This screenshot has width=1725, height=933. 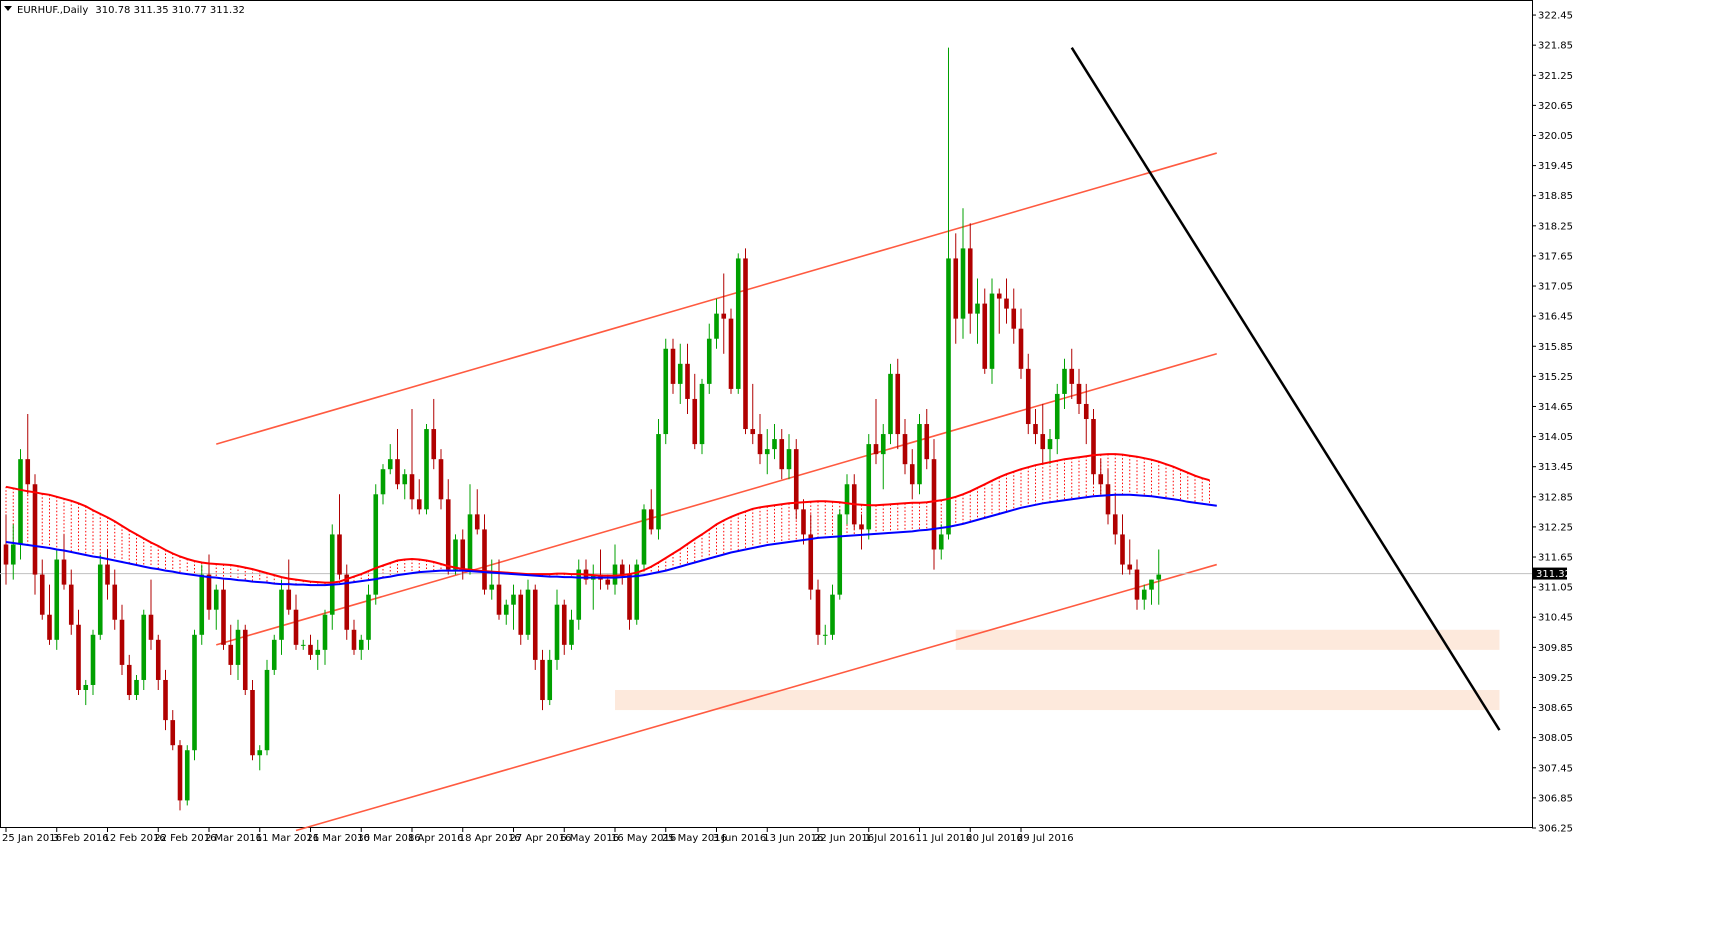 I want to click on x-tick-label: 1 Jul 2016, so click(x=890, y=838).